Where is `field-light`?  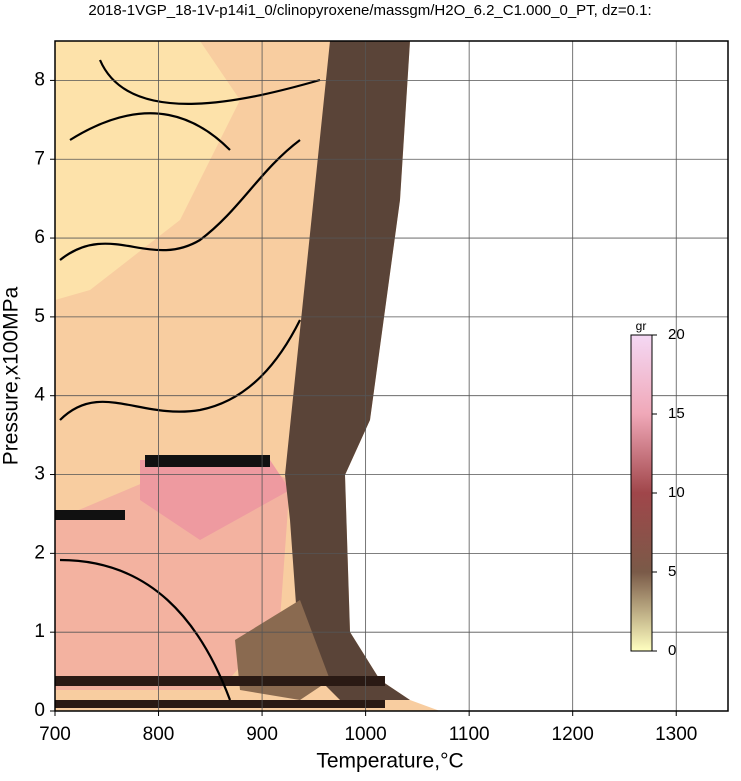
field-light is located at coordinates (147, 170).